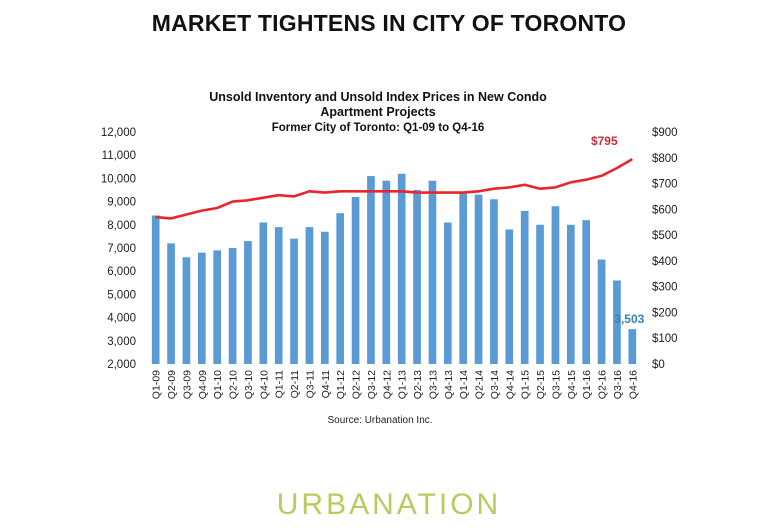 Image resolution: width=778 pixels, height=532 pixels. I want to click on x-axis-tick-label: Q3-16, so click(618, 384).